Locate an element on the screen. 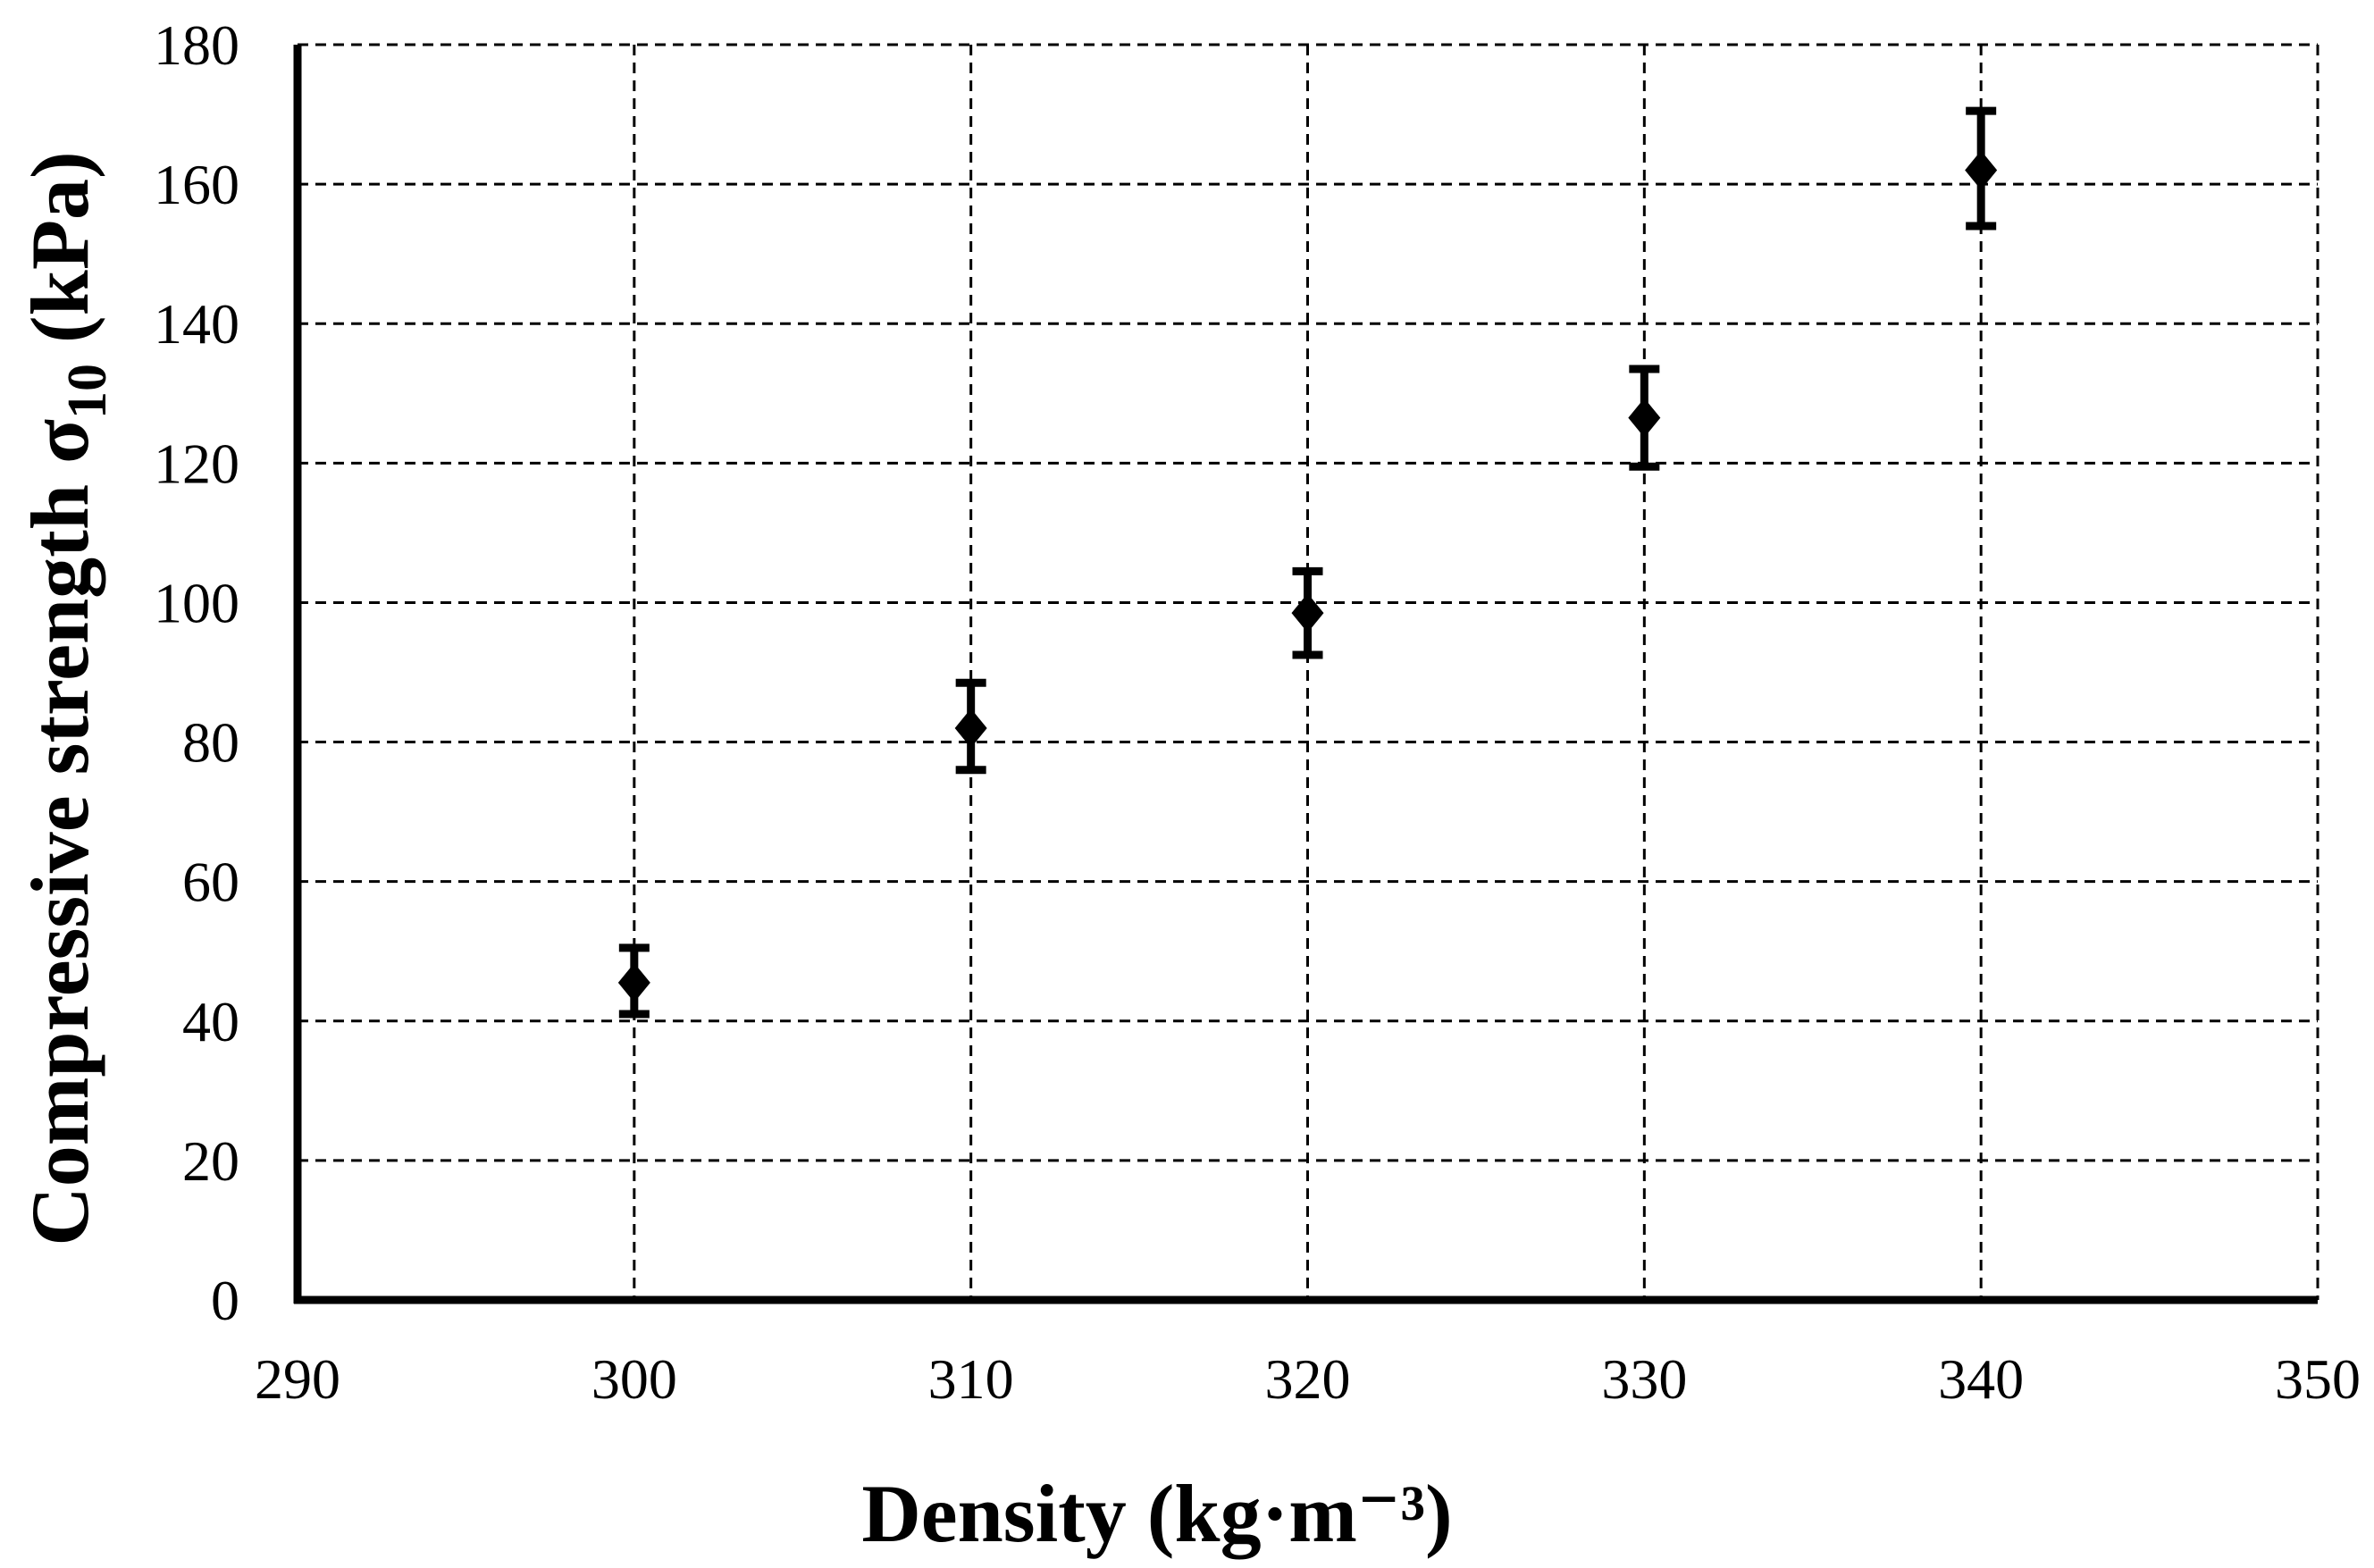 The width and height of the screenshot is (2374, 1568). x-tick-label: 320 is located at coordinates (1308, 1379).